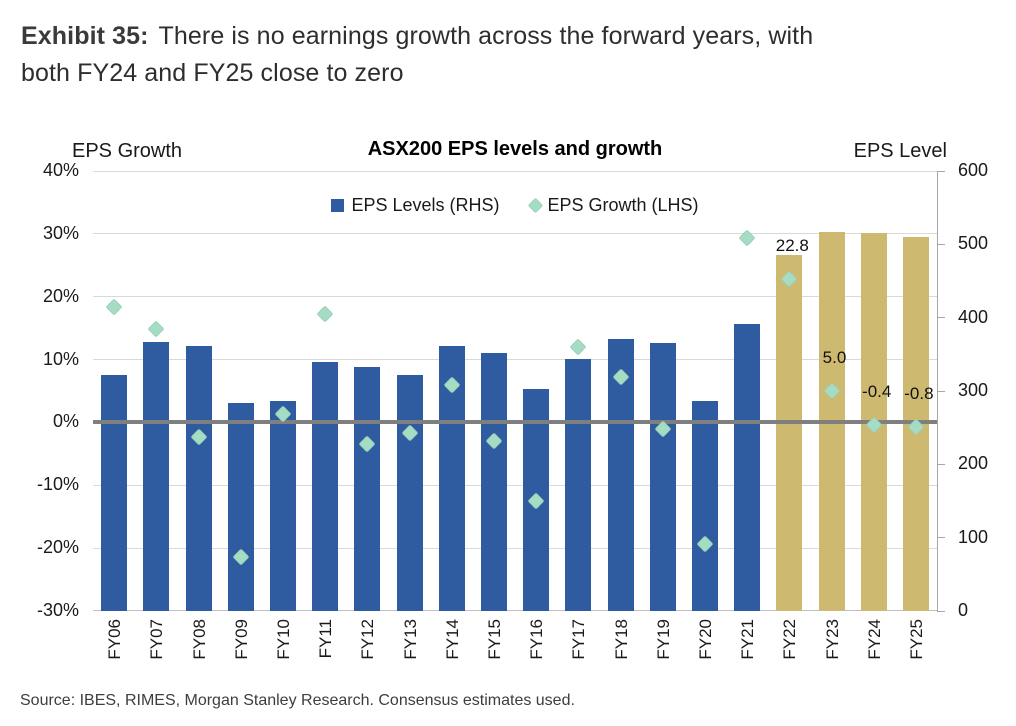 This screenshot has height=726, width=1016. Describe the element at coordinates (515, 610) in the screenshot. I see `x-axis-line` at that location.